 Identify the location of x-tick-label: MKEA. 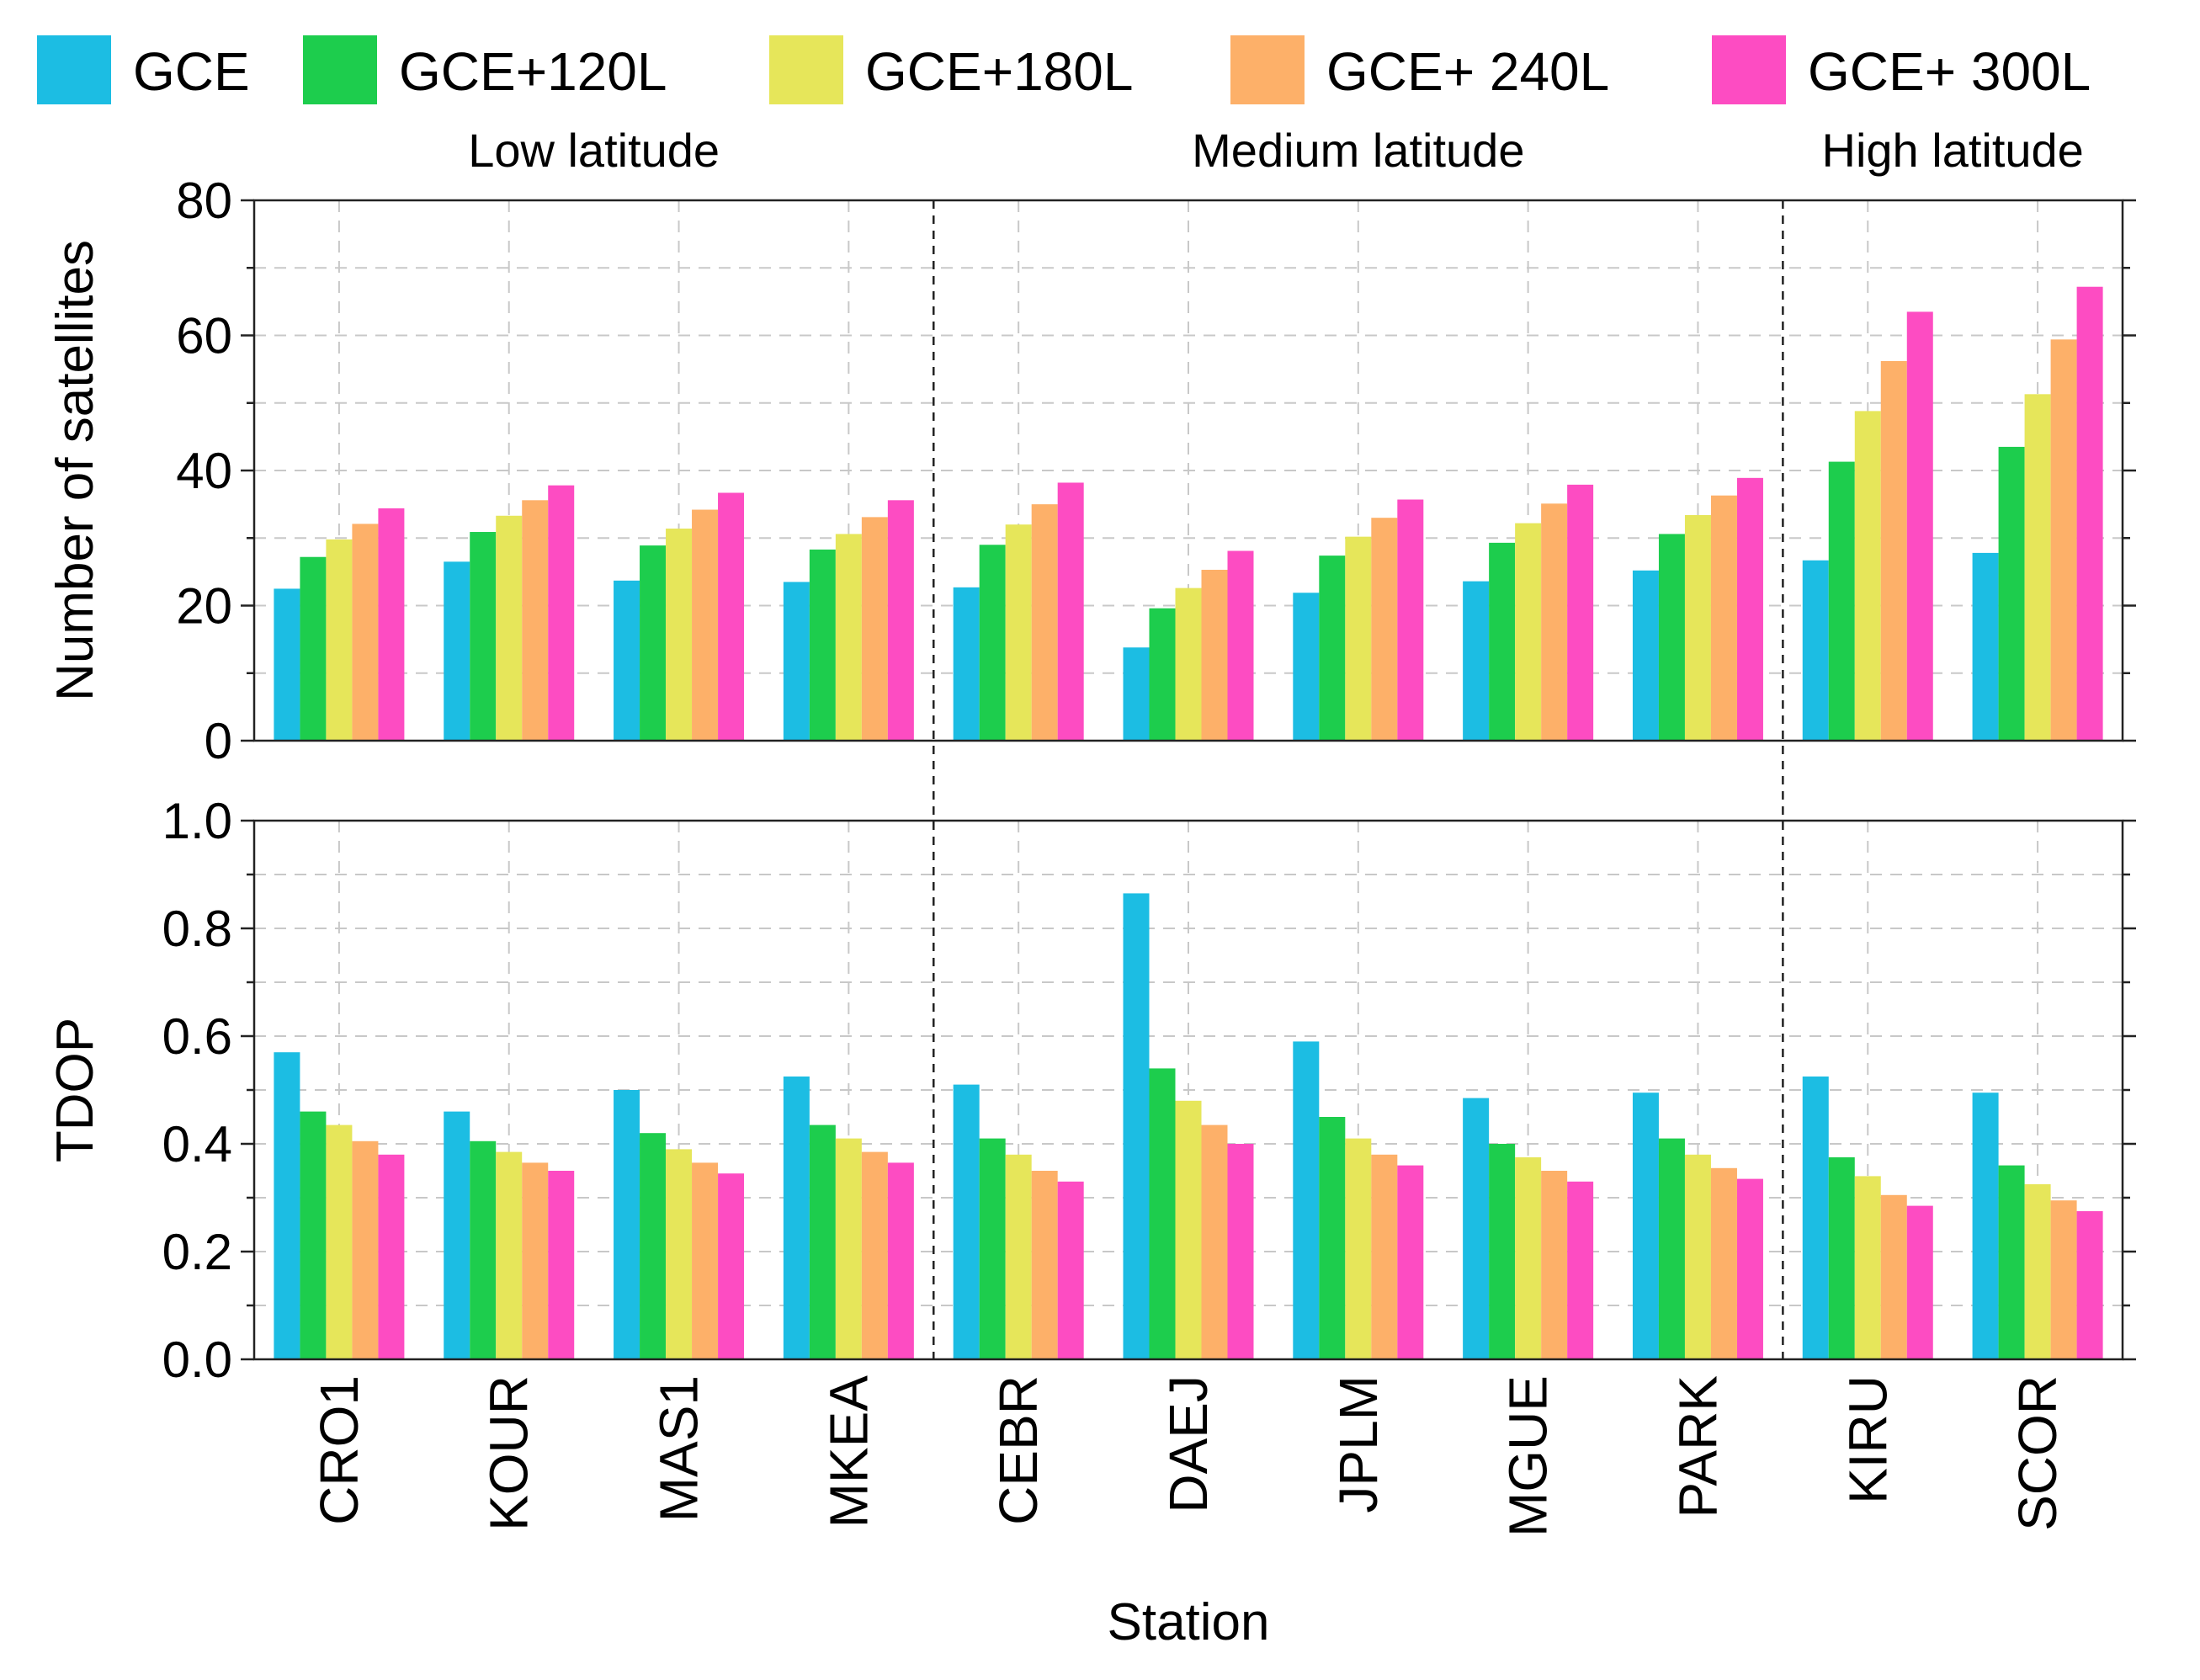
(848, 1451).